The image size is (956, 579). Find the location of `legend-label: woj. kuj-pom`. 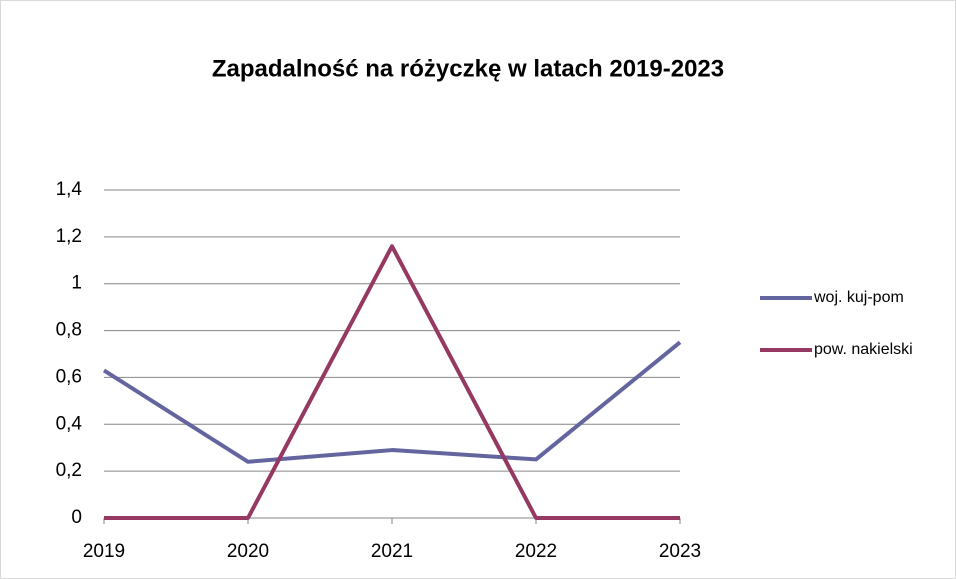

legend-label: woj. kuj-pom is located at coordinates (858, 297).